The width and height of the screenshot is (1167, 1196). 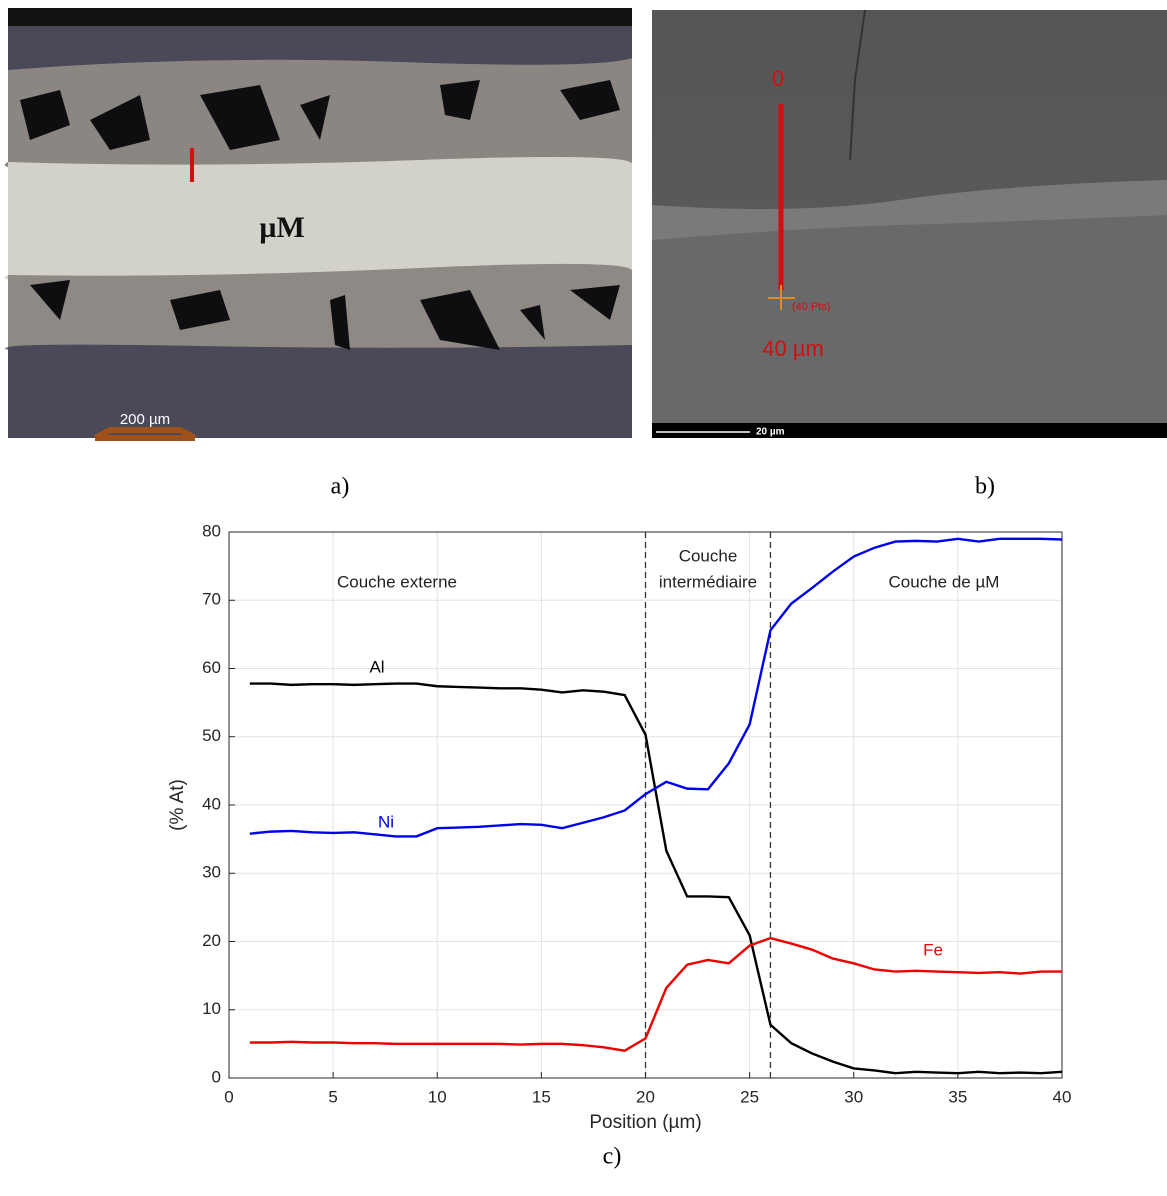 I want to click on x-tick-label: 30, so click(x=853, y=1096).